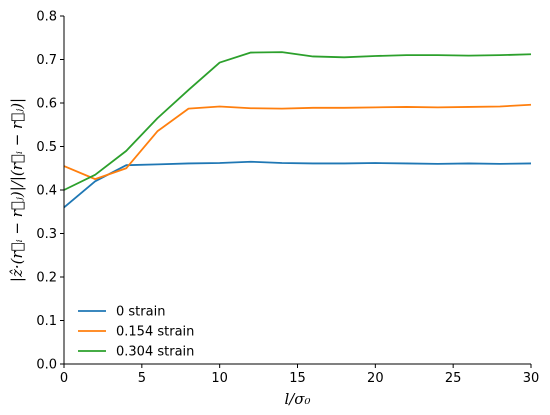 The width and height of the screenshot is (550, 415). Describe the element at coordinates (46, 234) in the screenshot. I see `y-tick-label: 0.3` at that location.